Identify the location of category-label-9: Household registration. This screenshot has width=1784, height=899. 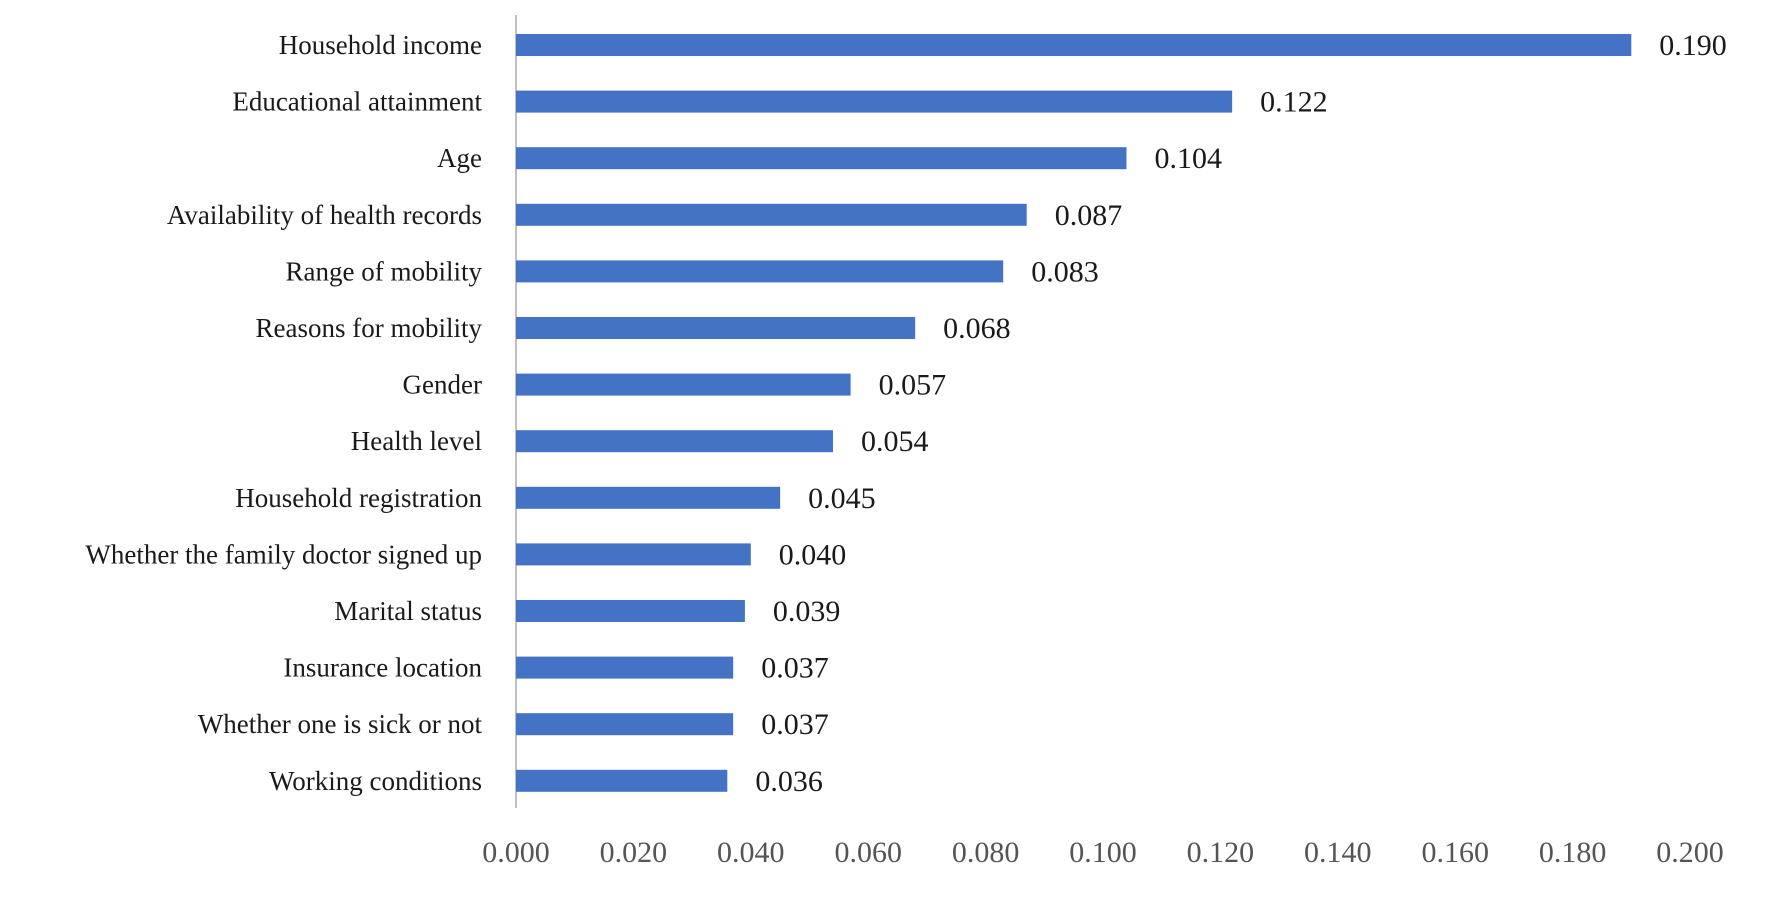
(358, 498).